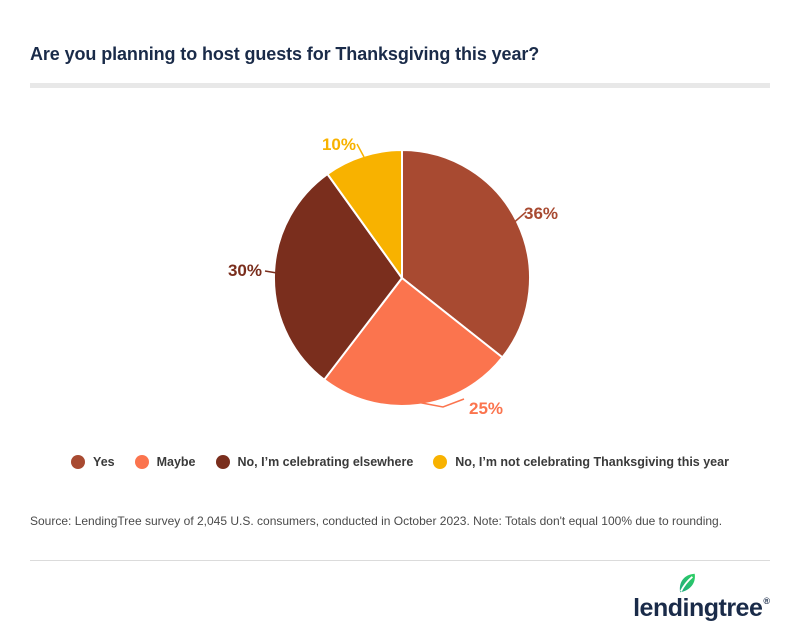 The width and height of the screenshot is (800, 633). What do you see at coordinates (400, 85) in the screenshot?
I see `title-underline-bar` at bounding box center [400, 85].